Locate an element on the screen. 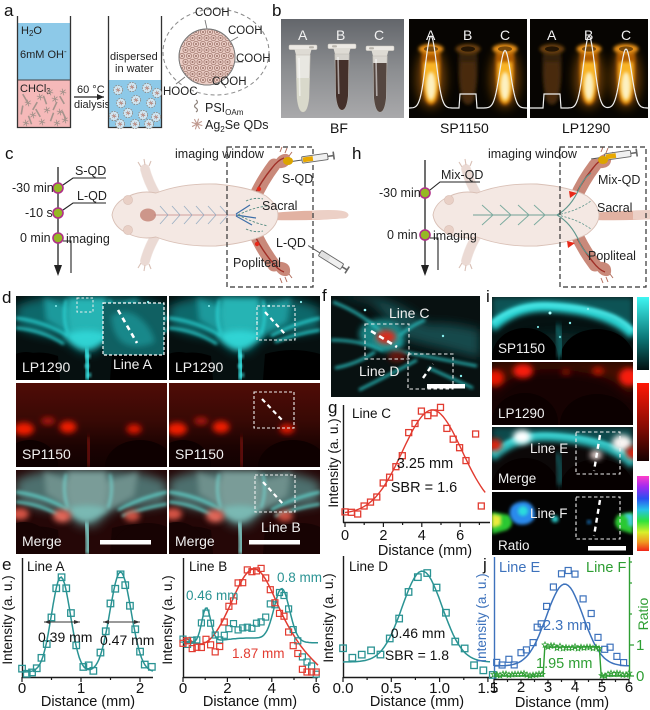  svg-text: H2O is located at coordinates (31, 31).